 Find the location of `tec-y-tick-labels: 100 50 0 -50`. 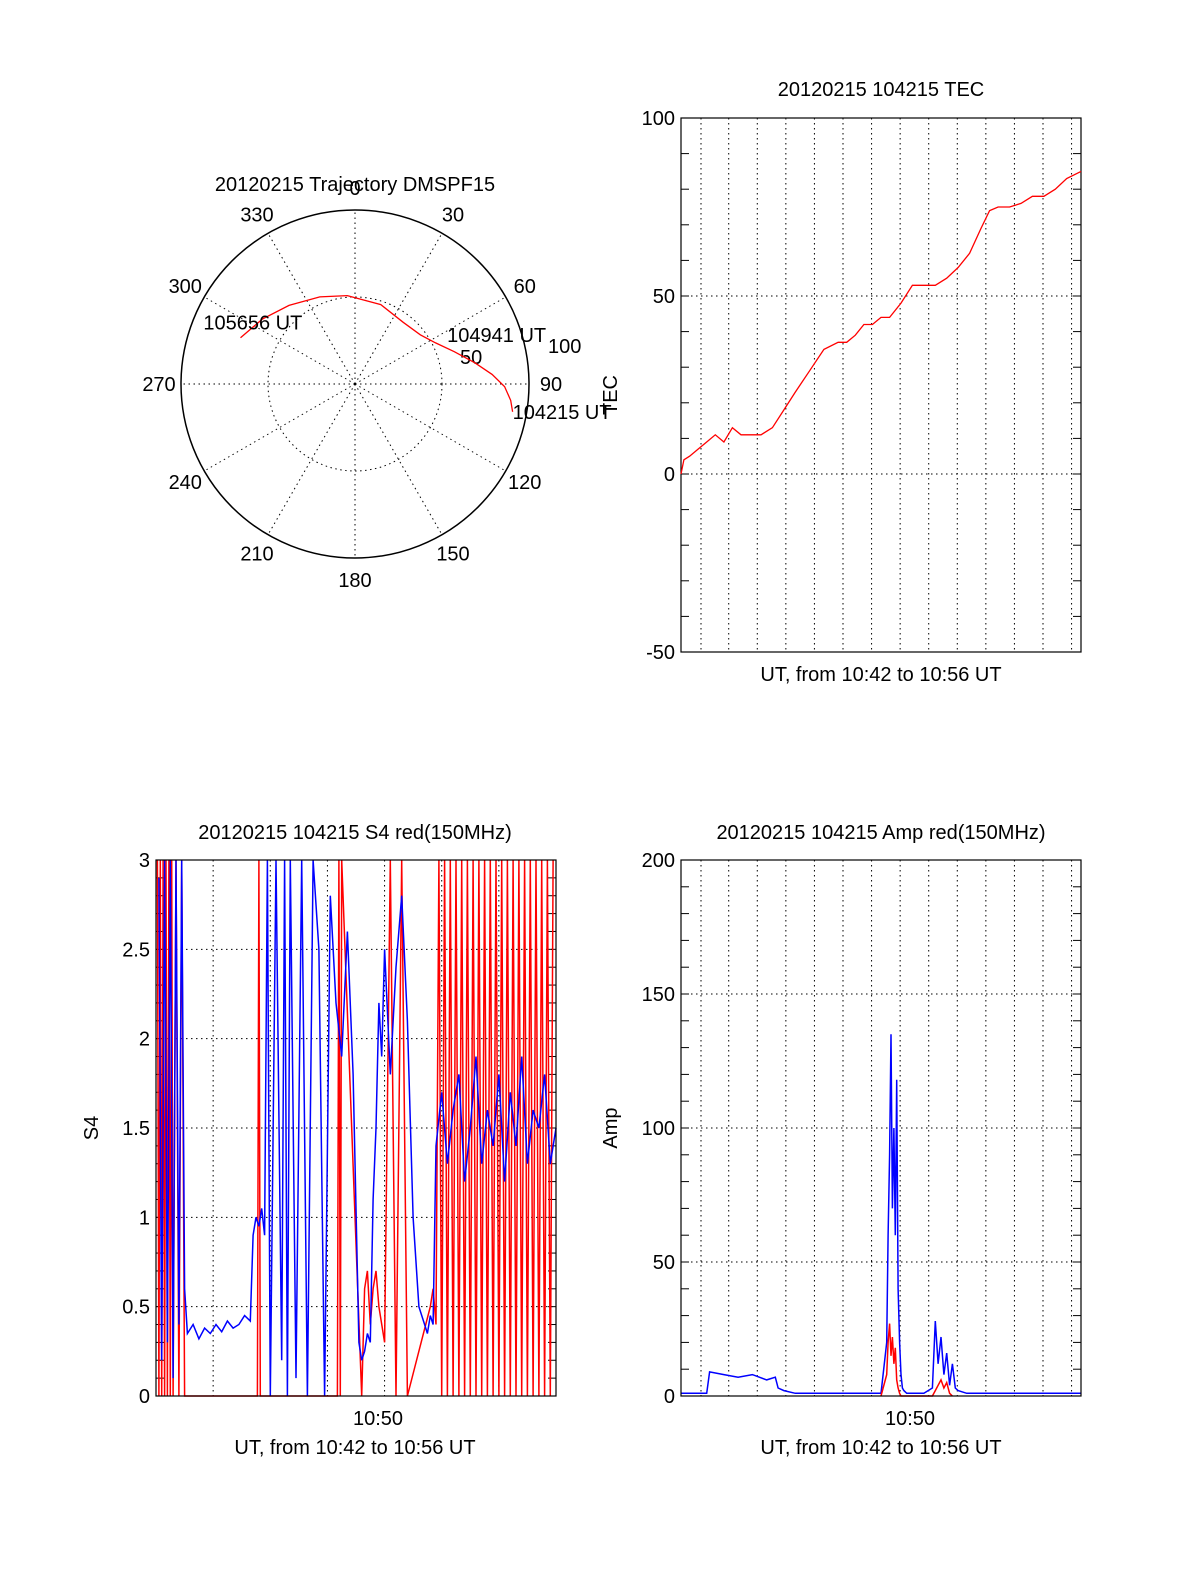

tec-y-tick-labels: 100 50 0 -50 is located at coordinates (658, 386).